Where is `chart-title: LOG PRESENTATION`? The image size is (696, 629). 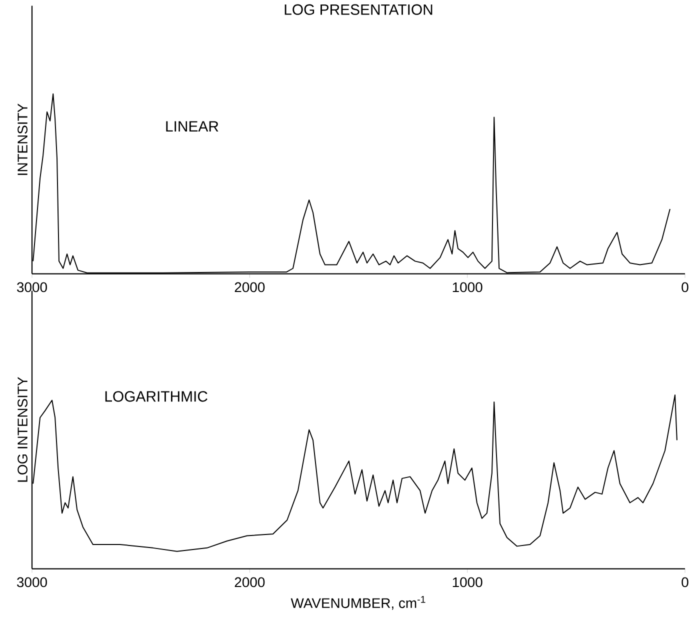 chart-title: LOG PRESENTATION is located at coordinates (358, 9).